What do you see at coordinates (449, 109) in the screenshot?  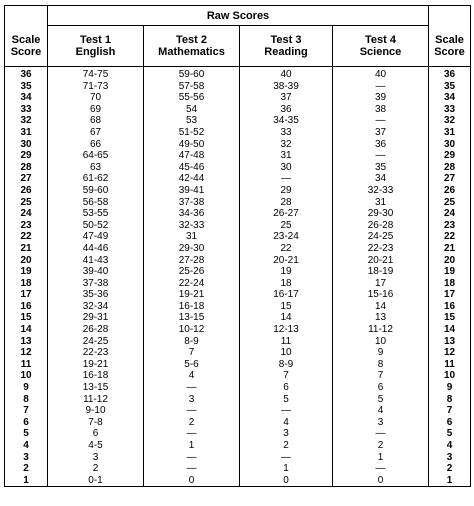 I see `scale-score-right-cell: 33` at bounding box center [449, 109].